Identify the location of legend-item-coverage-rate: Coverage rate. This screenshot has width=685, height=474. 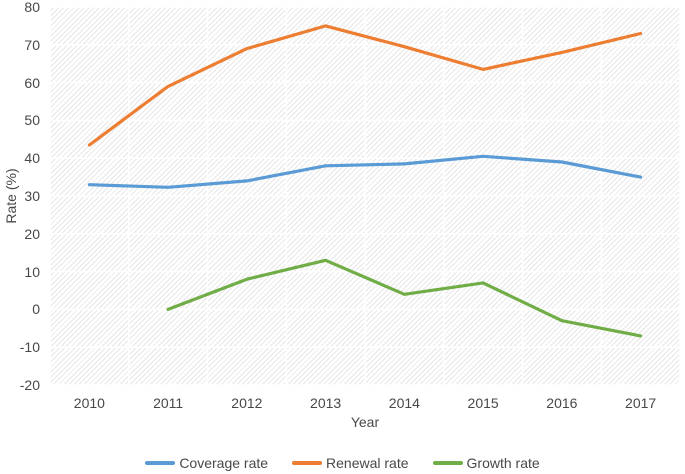
(206, 463).